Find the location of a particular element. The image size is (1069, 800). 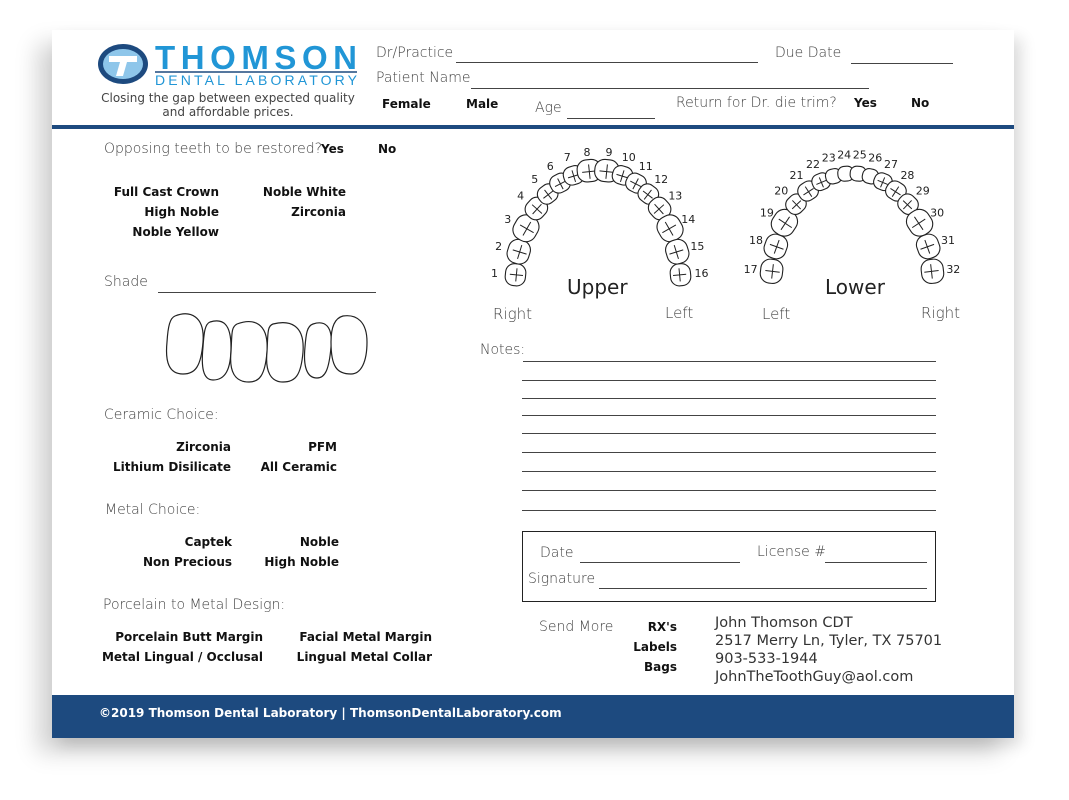

tooth-number: 21 is located at coordinates (797, 175).